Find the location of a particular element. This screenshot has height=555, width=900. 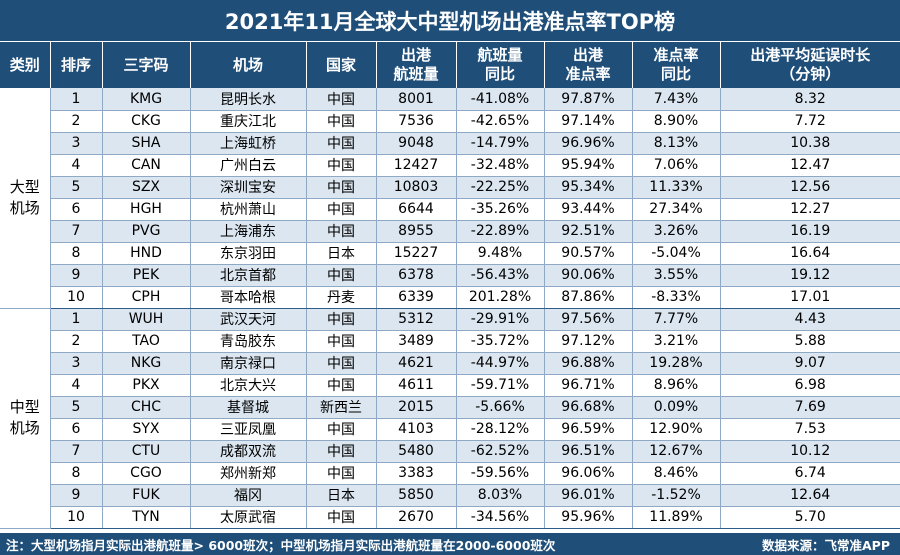

airport-cell: 哥本哈根 is located at coordinates (248, 297).